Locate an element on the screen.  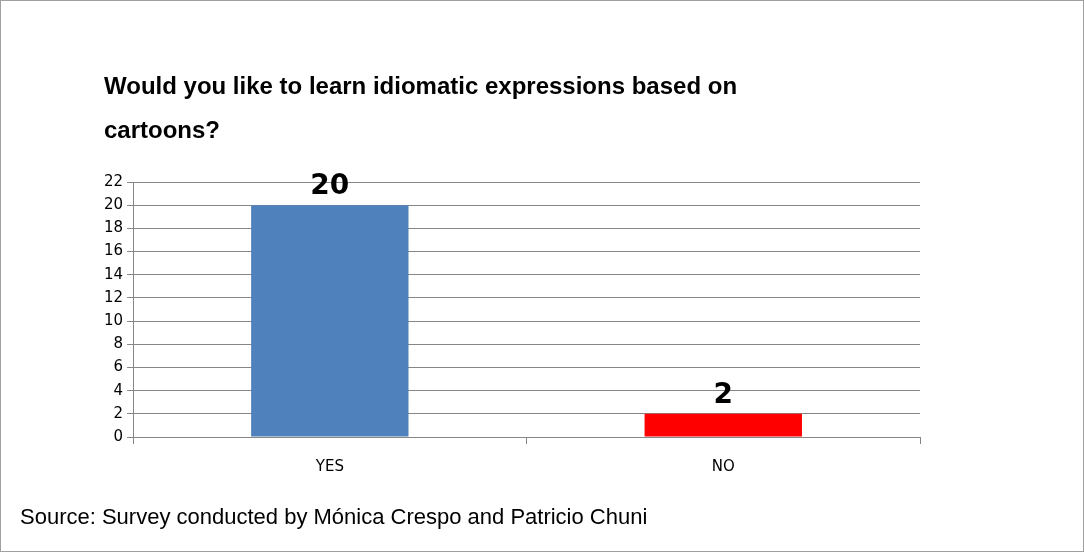
y-tick-label: 10 is located at coordinates (113, 319).